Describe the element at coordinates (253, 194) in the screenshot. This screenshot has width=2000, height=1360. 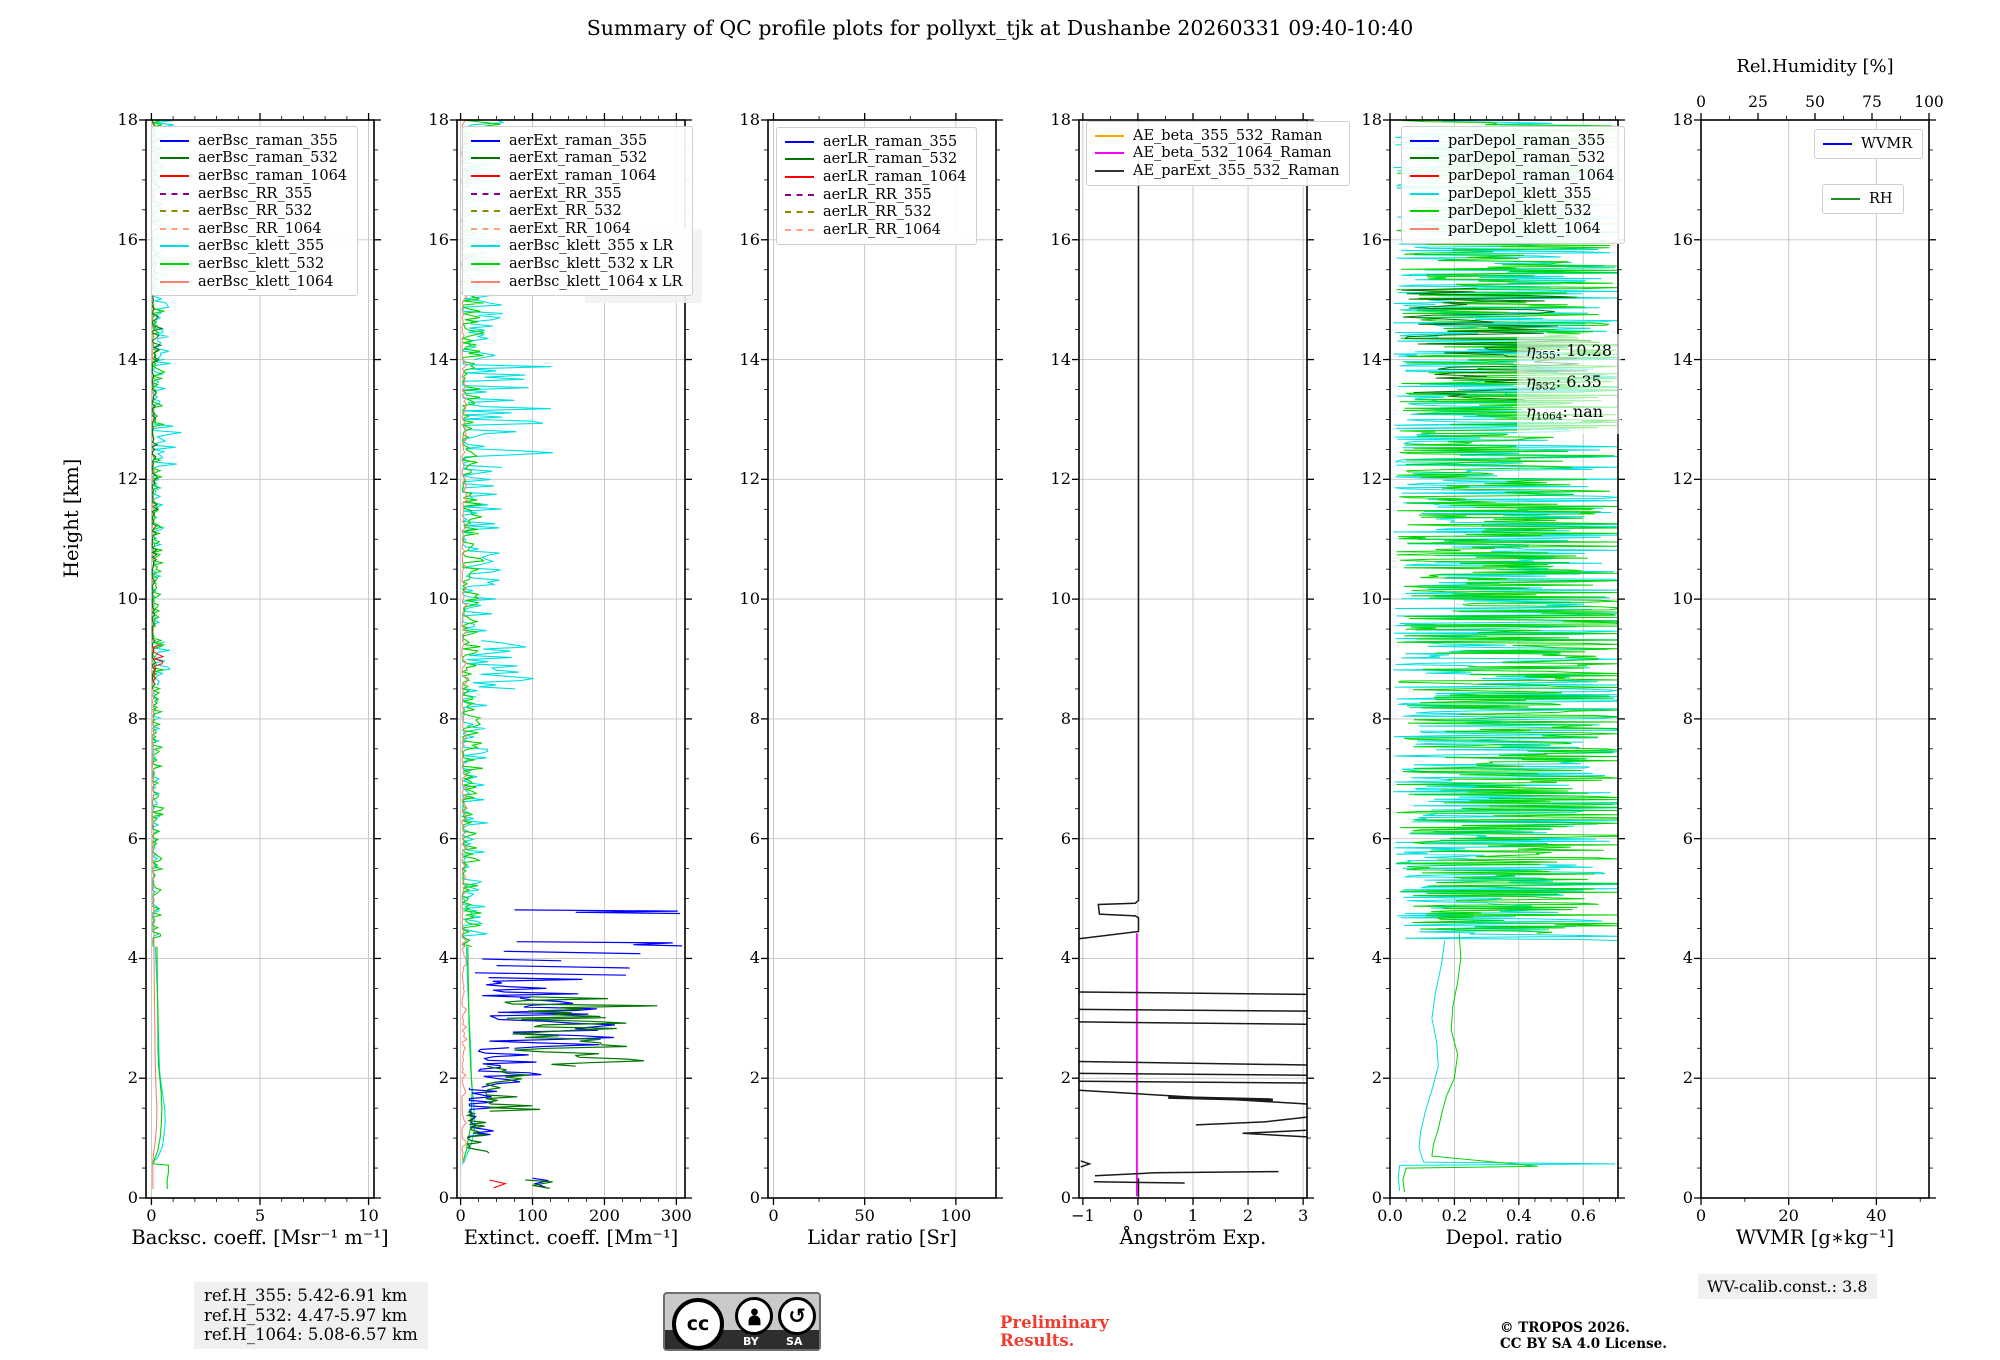
I see `legend-item: aerBsc_RR_355` at that location.